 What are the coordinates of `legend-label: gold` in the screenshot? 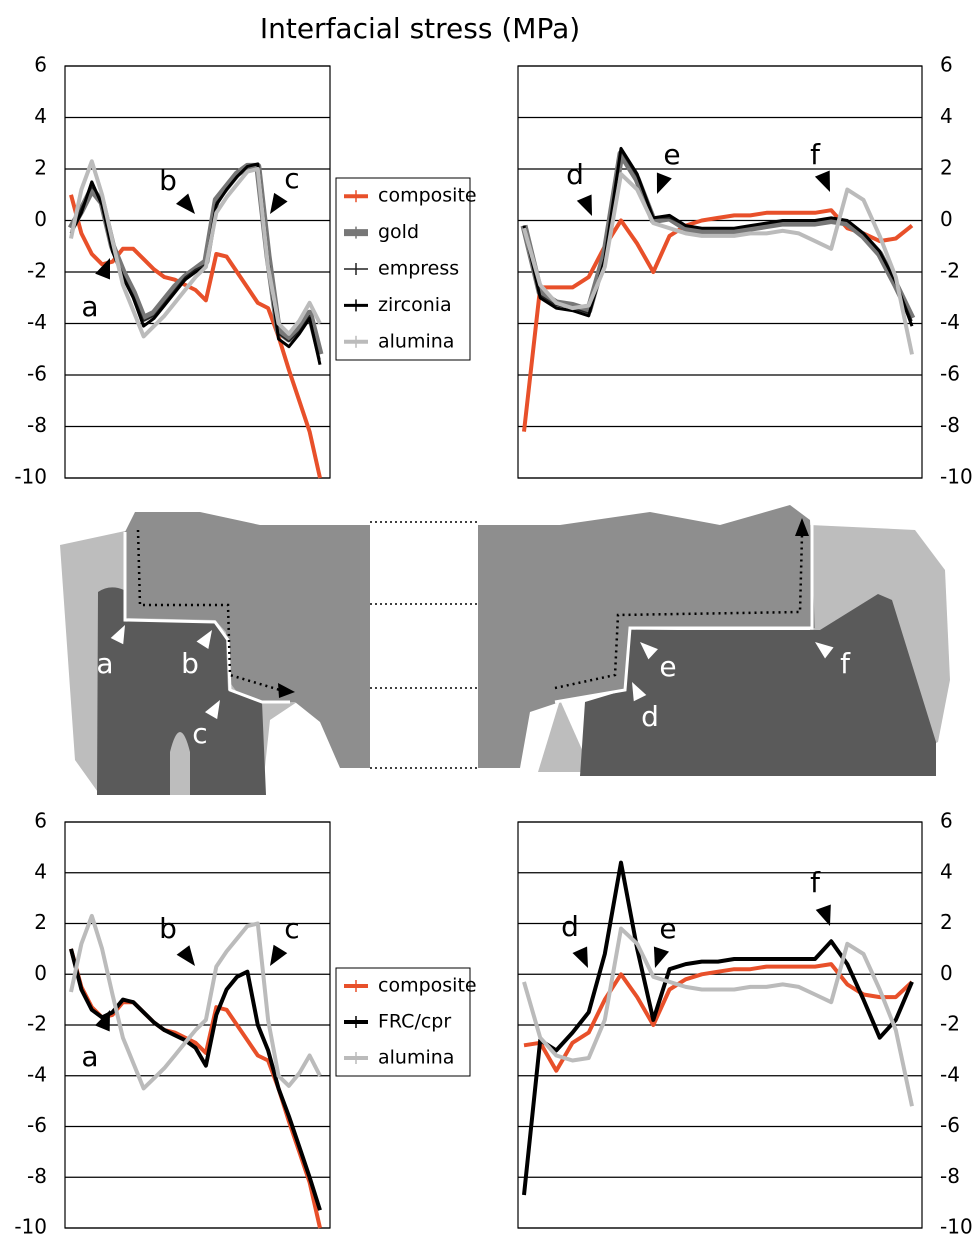 It's located at (398, 232).